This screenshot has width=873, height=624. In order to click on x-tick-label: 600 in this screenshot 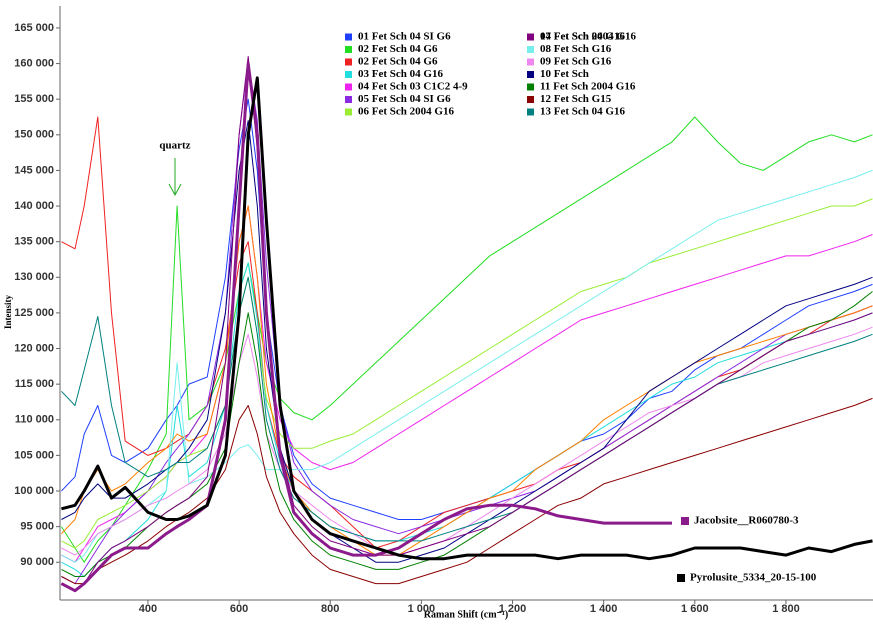, I will do `click(239, 609)`.